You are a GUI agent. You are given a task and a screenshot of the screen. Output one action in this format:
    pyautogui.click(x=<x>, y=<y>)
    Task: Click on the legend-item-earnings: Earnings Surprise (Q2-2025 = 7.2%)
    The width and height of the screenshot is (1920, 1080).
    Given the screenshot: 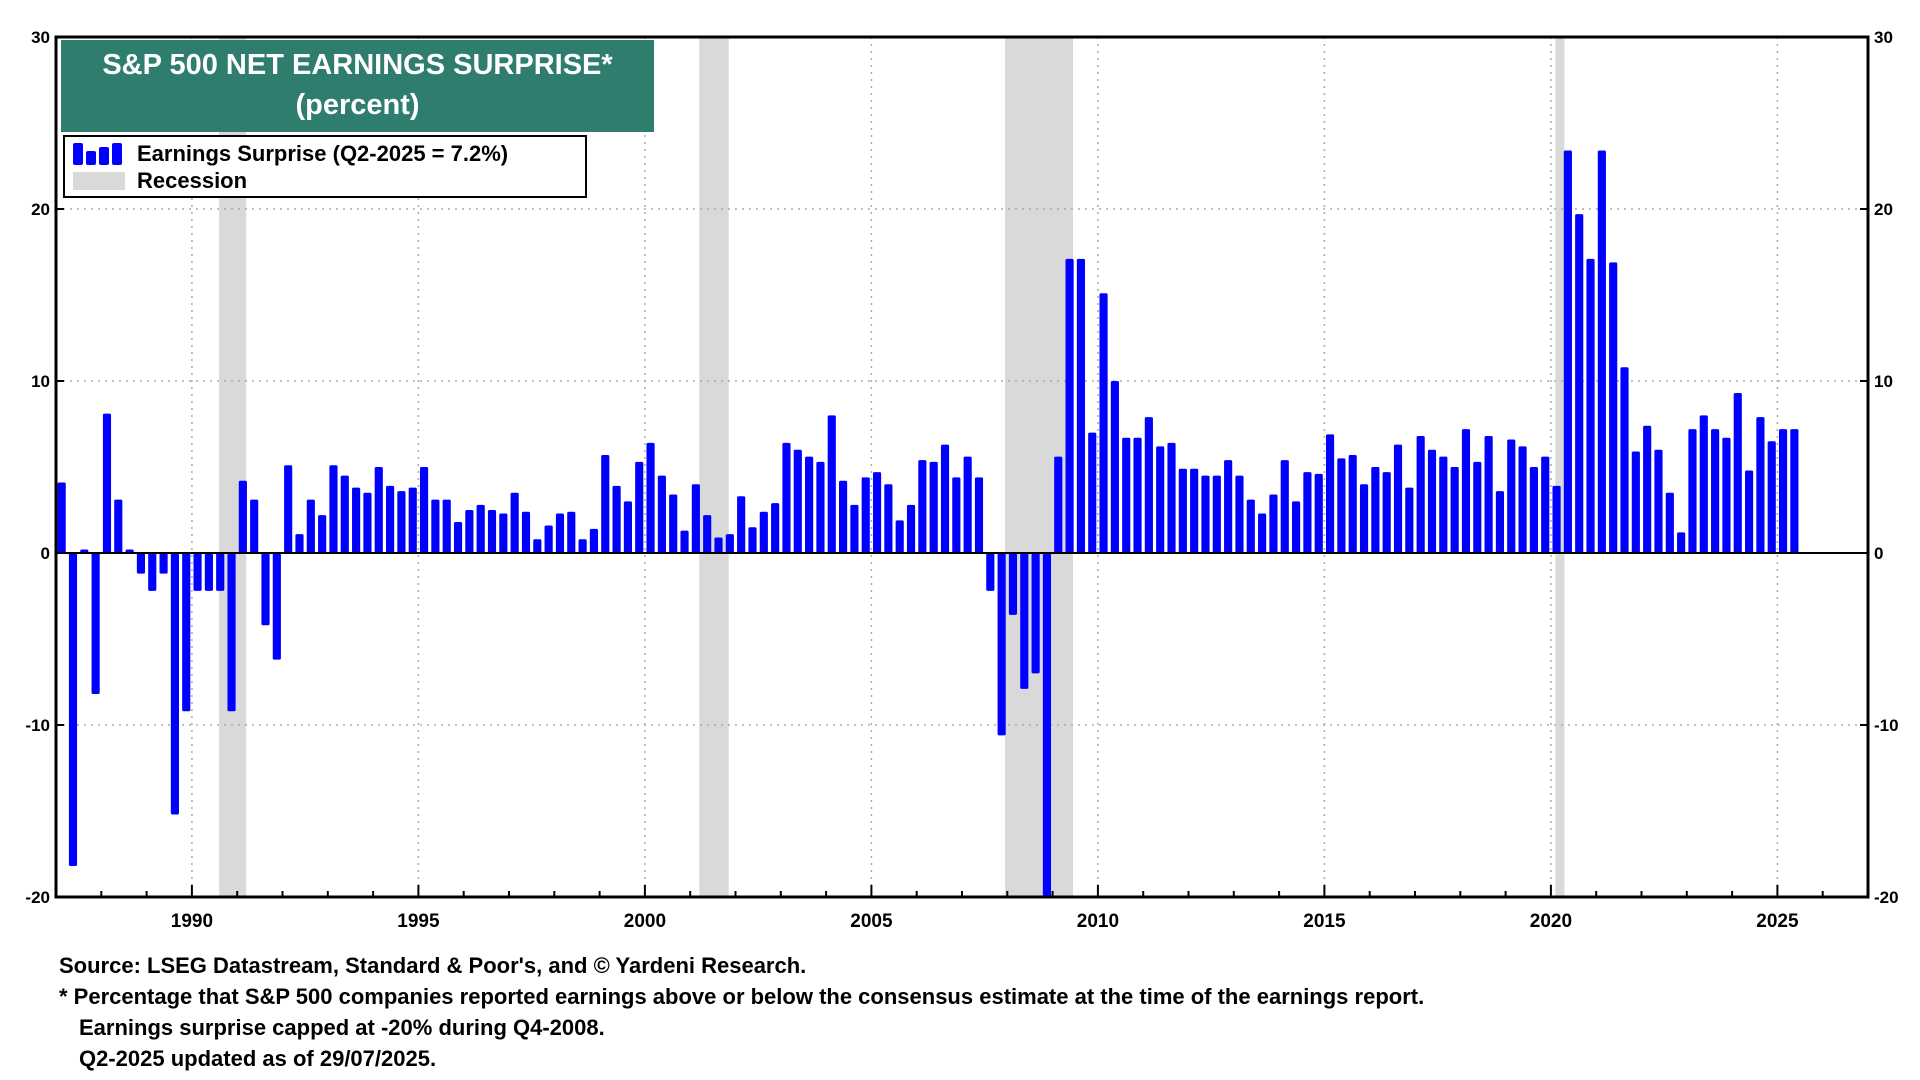 What is the action you would take?
    pyautogui.click(x=286, y=154)
    